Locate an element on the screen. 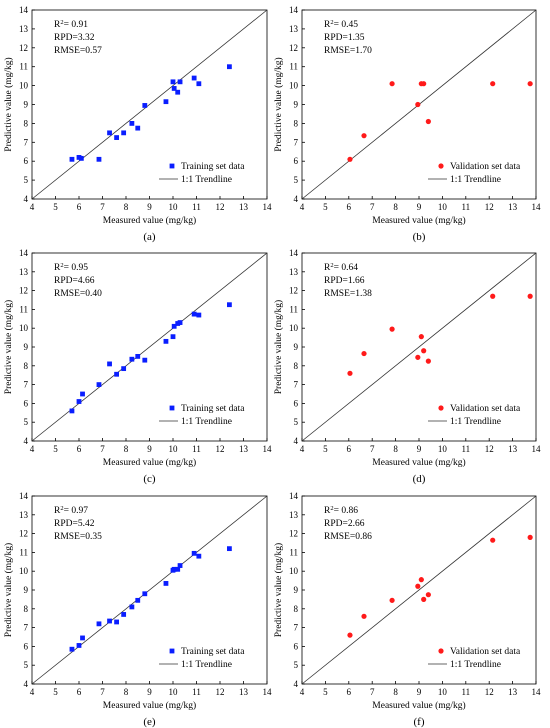 The image size is (550, 728). y-axis-title: Predictive value (mg/kg) is located at coordinates (8, 590).